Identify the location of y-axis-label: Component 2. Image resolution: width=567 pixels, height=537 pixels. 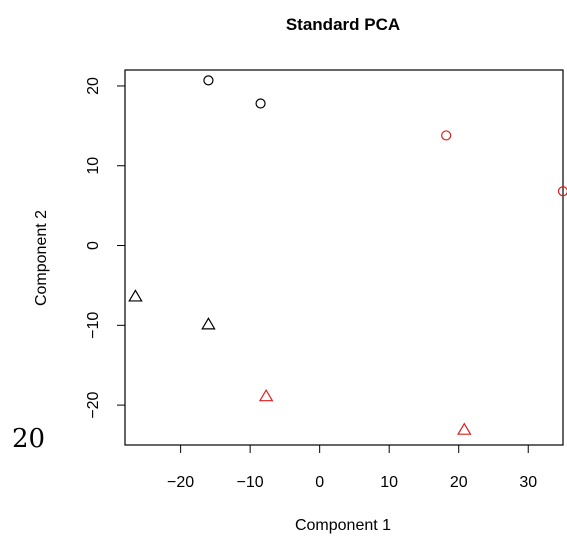
(41, 258).